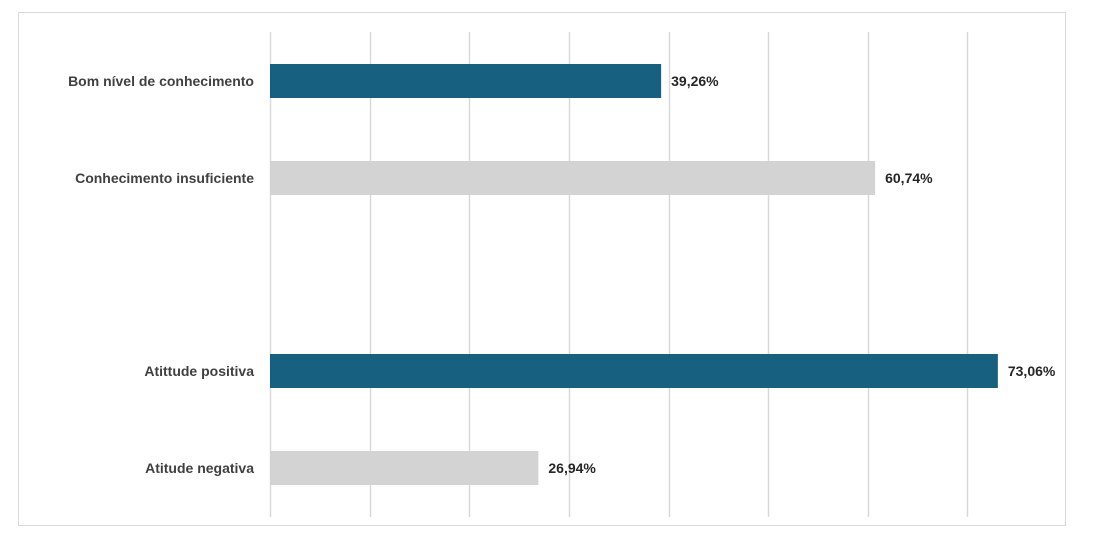  What do you see at coordinates (164, 178) in the screenshot?
I see `category-label: Conhecimento insuficiente` at bounding box center [164, 178].